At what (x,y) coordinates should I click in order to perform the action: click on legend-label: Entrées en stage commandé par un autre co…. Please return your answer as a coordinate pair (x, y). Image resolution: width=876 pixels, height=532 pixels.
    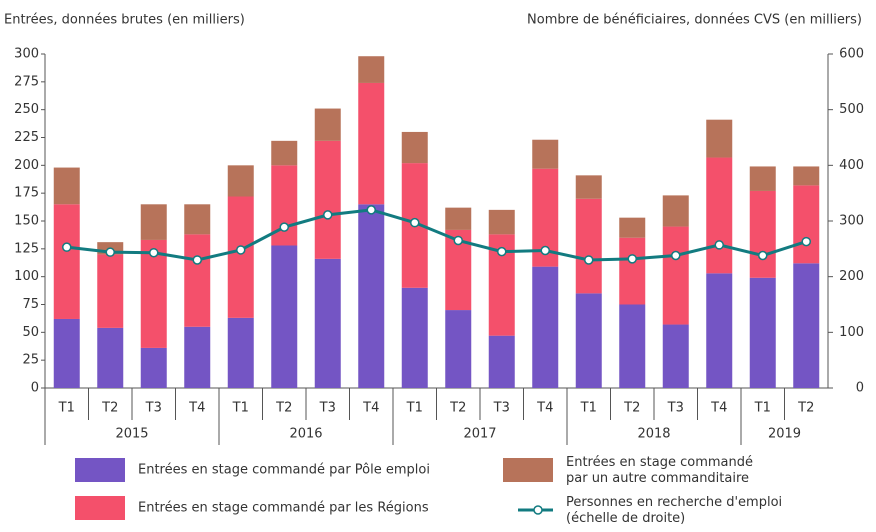
    Looking at the image, I should click on (659, 470).